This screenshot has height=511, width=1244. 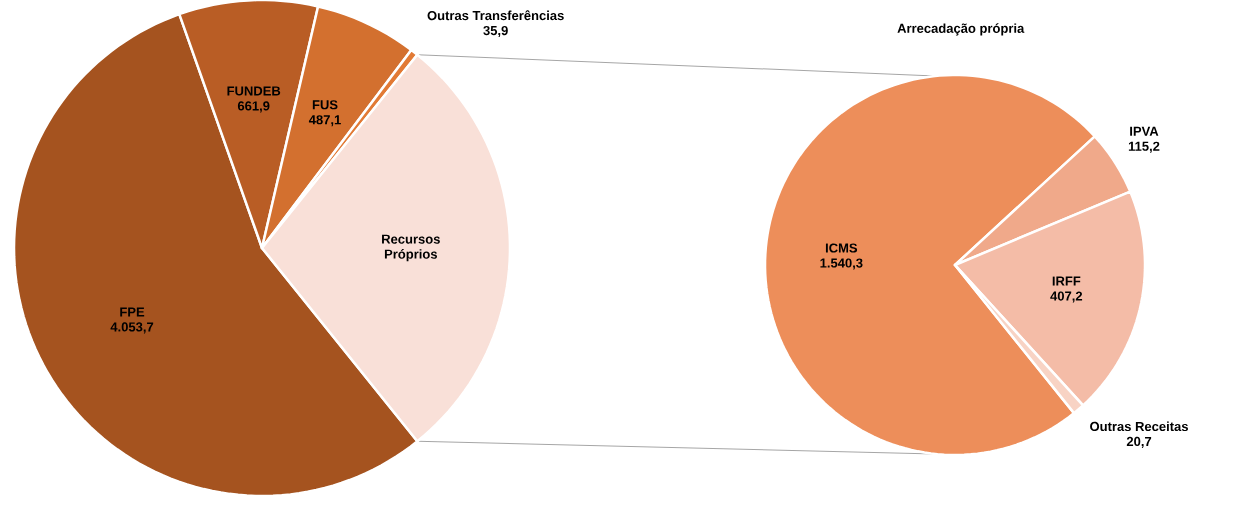 I want to click on data-label: 487,1, so click(x=324, y=121).